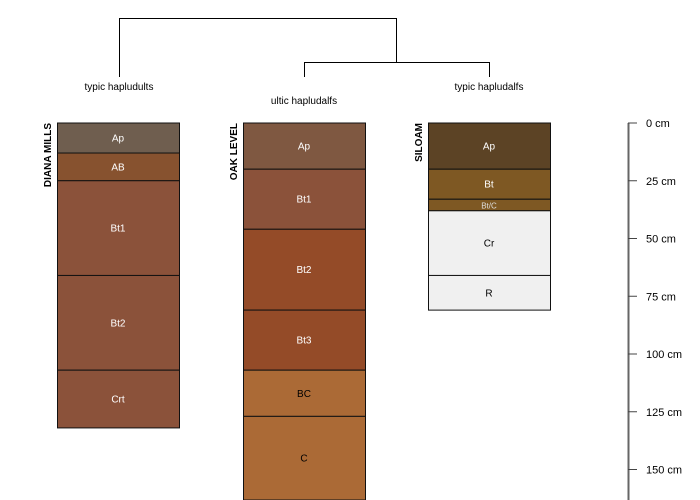 This screenshot has height=500, width=700. What do you see at coordinates (119, 87) in the screenshot?
I see `taxon-label: typic hapludults` at bounding box center [119, 87].